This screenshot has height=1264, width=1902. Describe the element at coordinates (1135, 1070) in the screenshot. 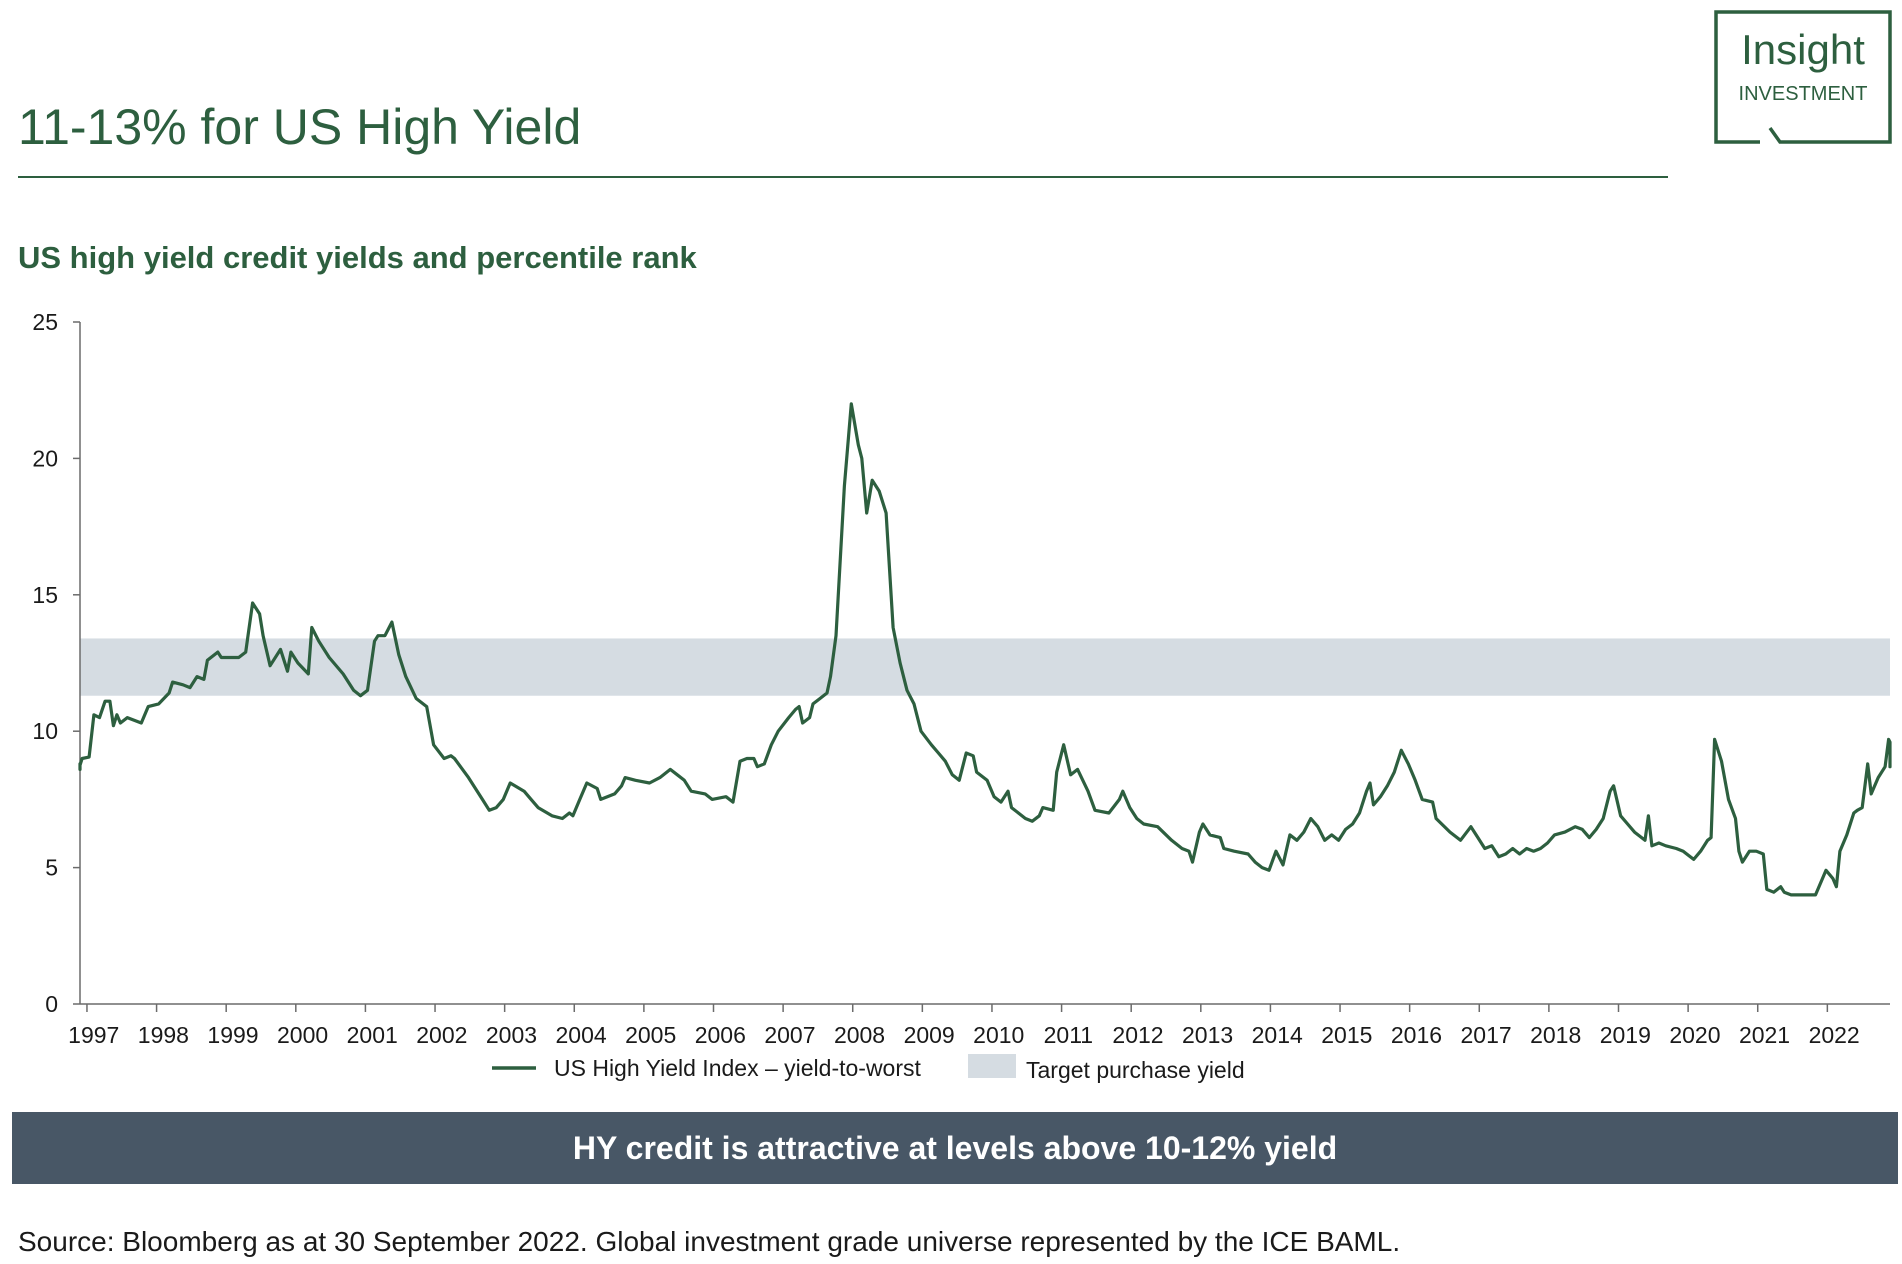

I see `legend-label-band: Target purchase yield` at that location.